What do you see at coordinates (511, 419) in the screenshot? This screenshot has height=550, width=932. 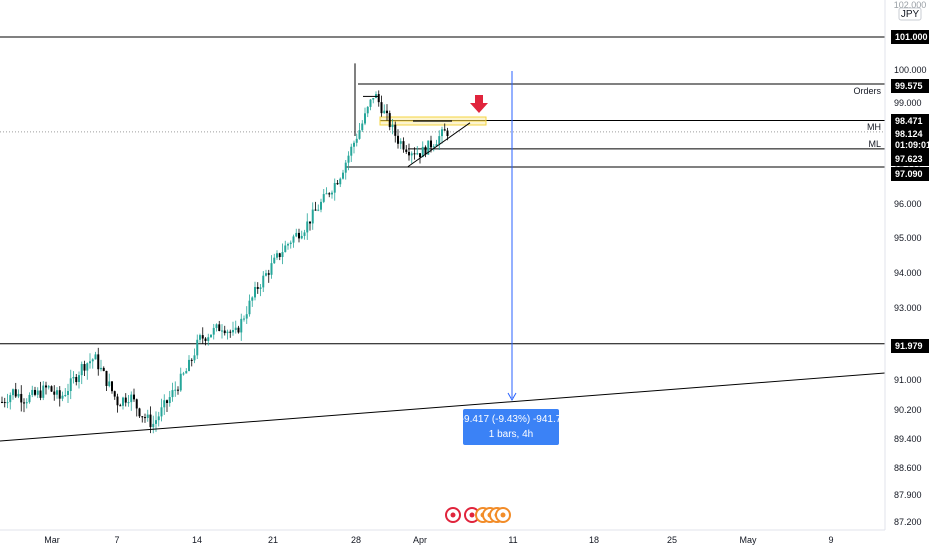 I see `measure-change-label: -9.417 (-9.43%) -941.7` at bounding box center [511, 419].